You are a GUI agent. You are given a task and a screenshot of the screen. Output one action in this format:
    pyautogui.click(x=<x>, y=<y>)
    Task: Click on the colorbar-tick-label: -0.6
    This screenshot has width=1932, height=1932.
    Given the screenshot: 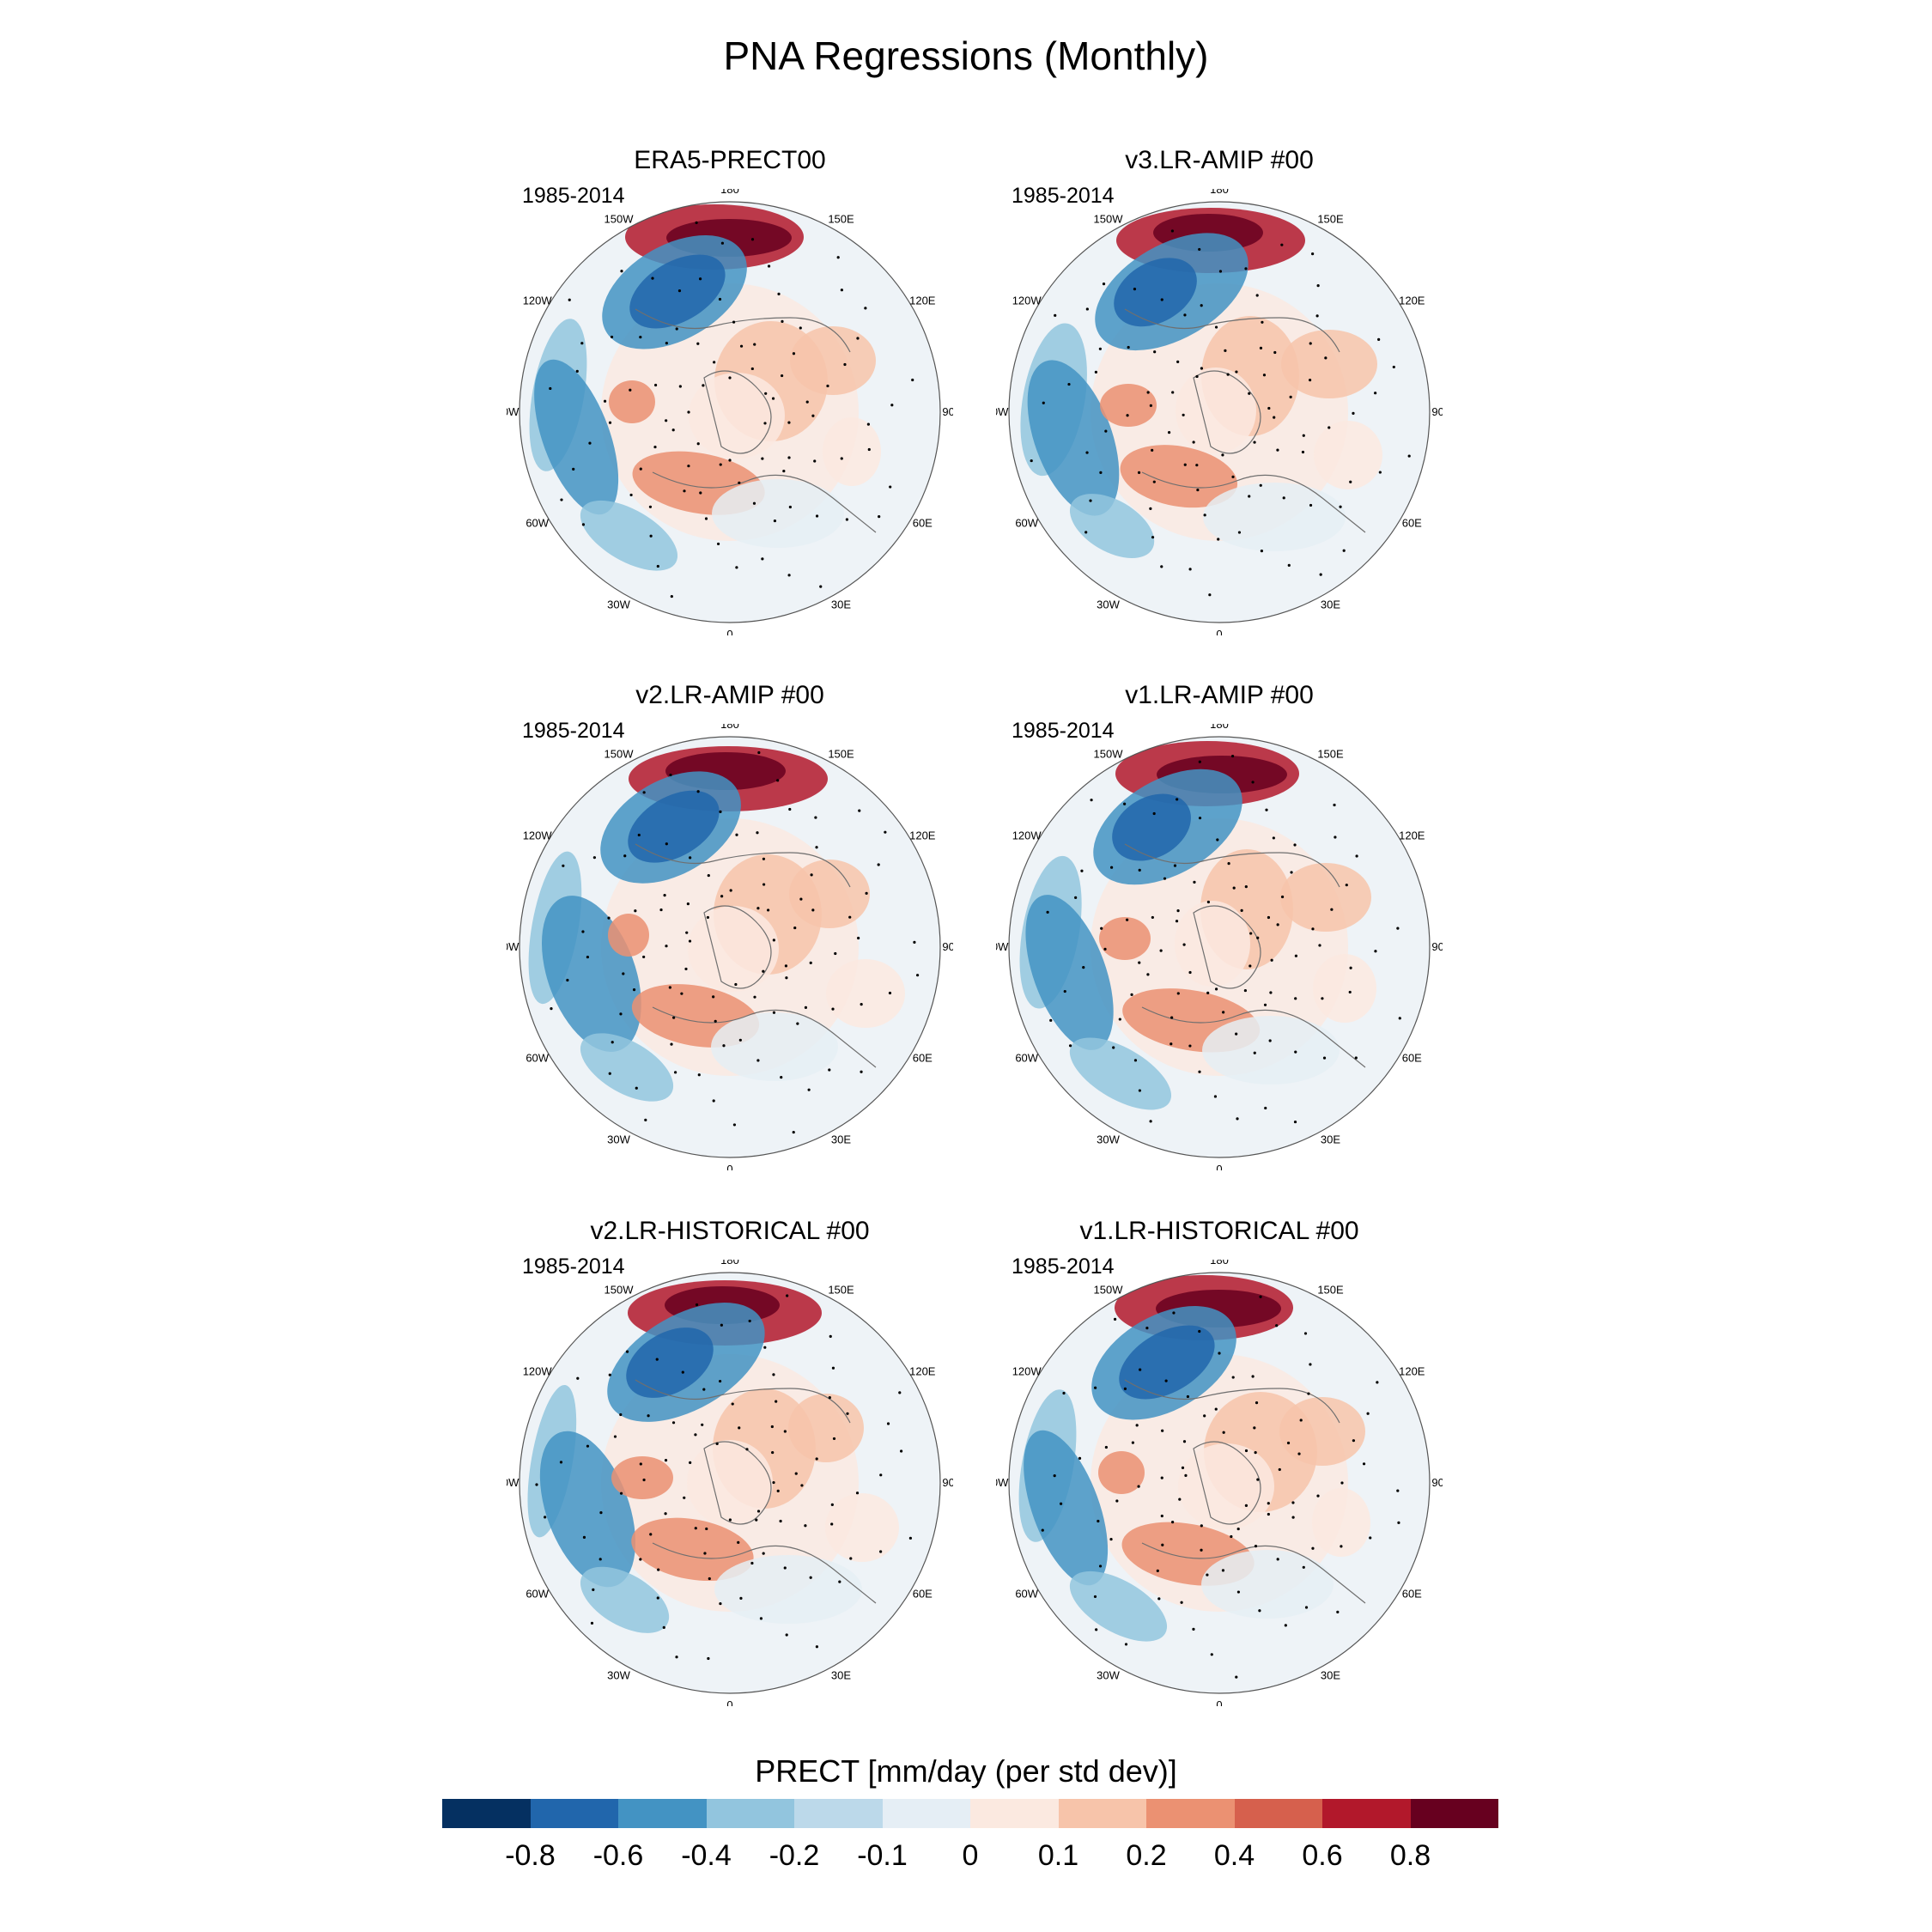 What is the action you would take?
    pyautogui.click(x=618, y=1856)
    